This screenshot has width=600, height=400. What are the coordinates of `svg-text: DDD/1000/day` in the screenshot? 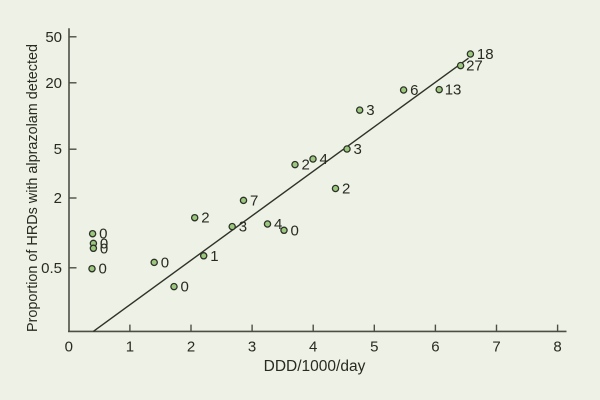 It's located at (315, 366).